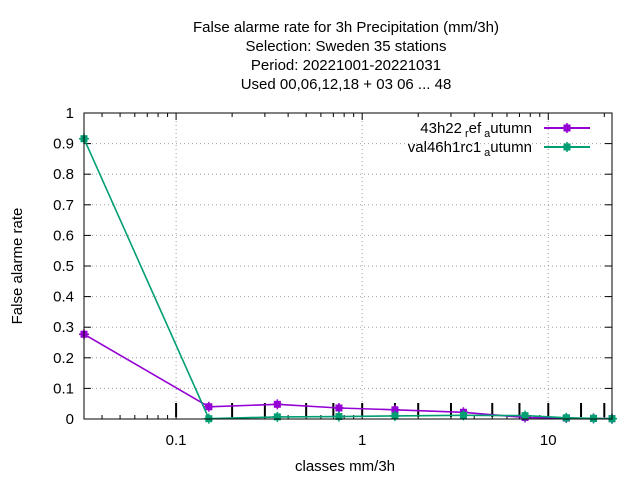  Describe the element at coordinates (63, 297) in the screenshot. I see `y-tick-label: 0.4` at that location.